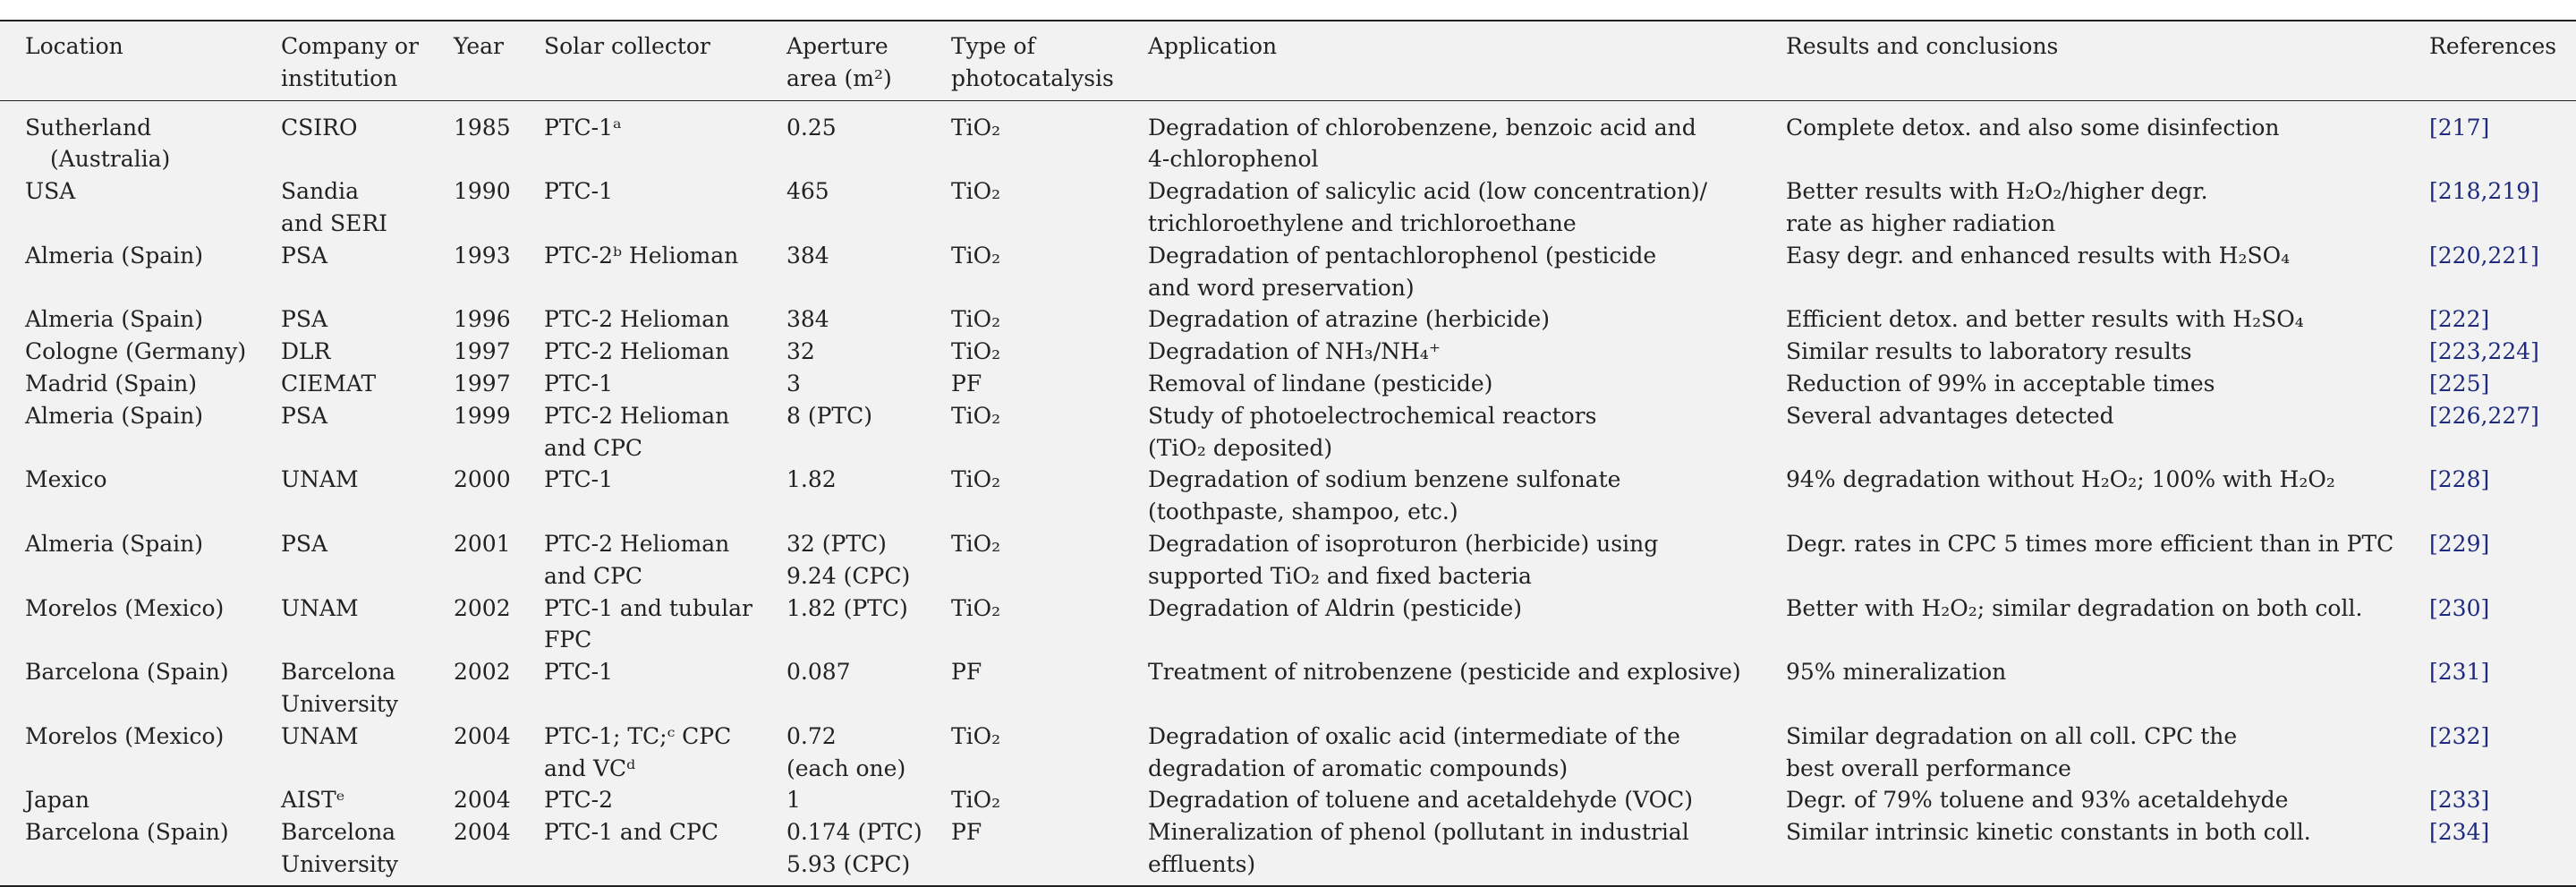 The height and width of the screenshot is (887, 2576). What do you see at coordinates (2459, 735) in the screenshot?
I see `reference-link: [232]` at bounding box center [2459, 735].